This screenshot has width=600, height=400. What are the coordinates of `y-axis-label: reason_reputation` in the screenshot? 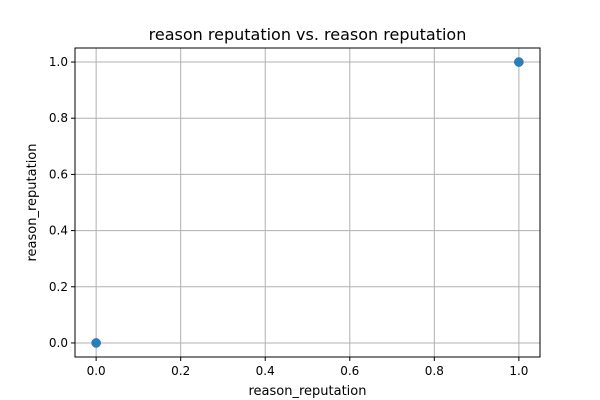 It's located at (32, 202).